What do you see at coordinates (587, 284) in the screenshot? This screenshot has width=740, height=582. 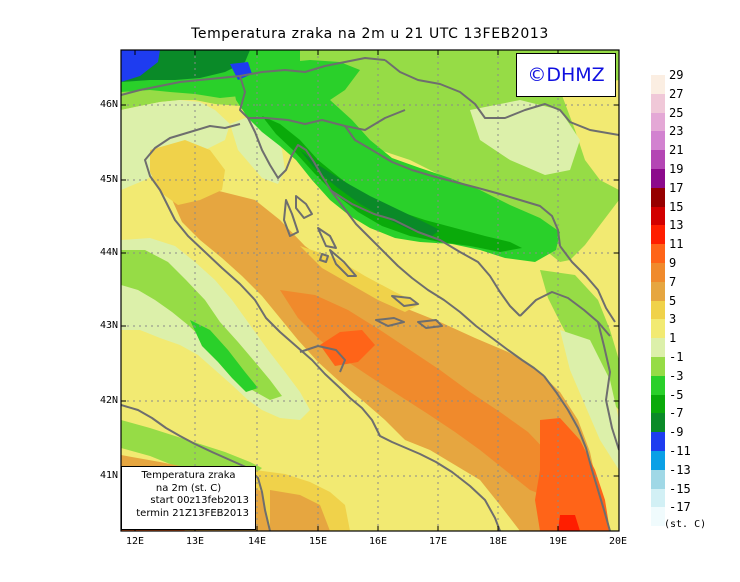 I see `serbia-border` at bounding box center [587, 284].